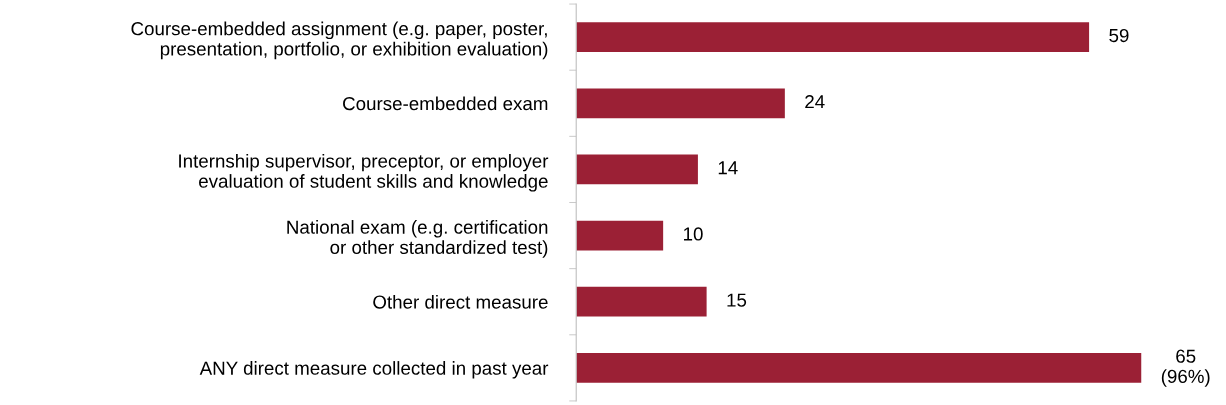 The width and height of the screenshot is (1226, 405). I want to click on y-tick-label: ANY direct measure collected in past year, so click(374, 370).